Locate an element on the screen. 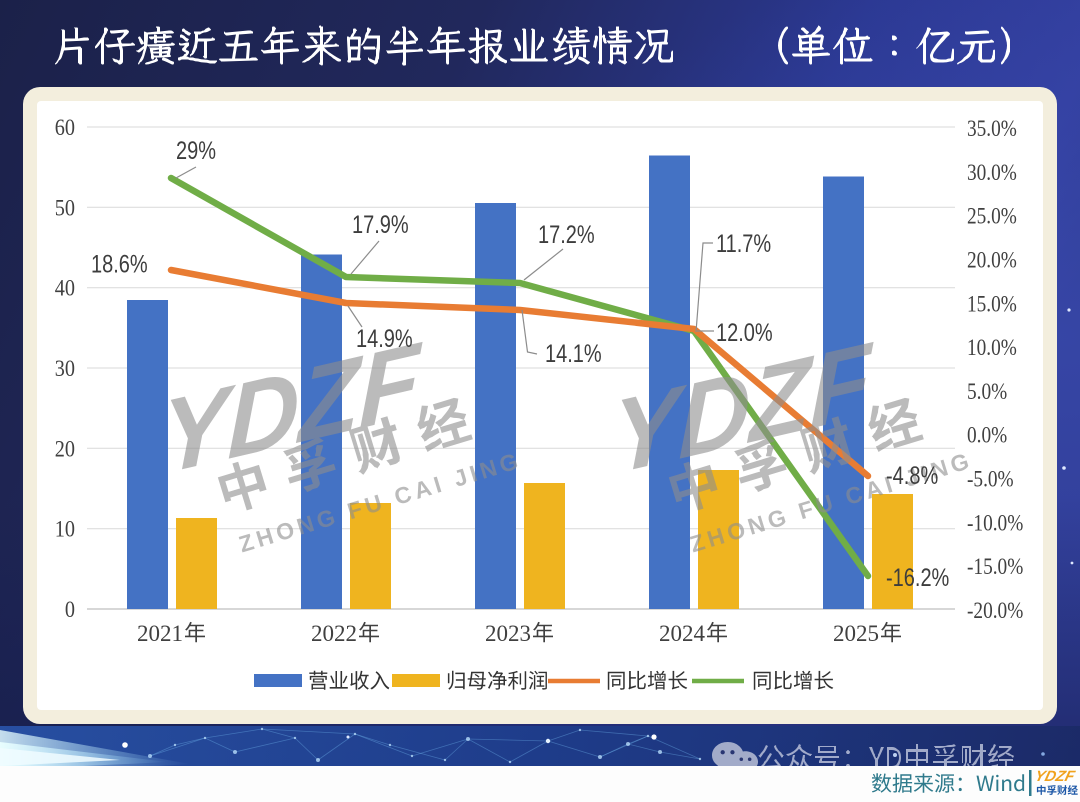 The image size is (1080, 802). svg-text: -4.8% is located at coordinates (912, 476).